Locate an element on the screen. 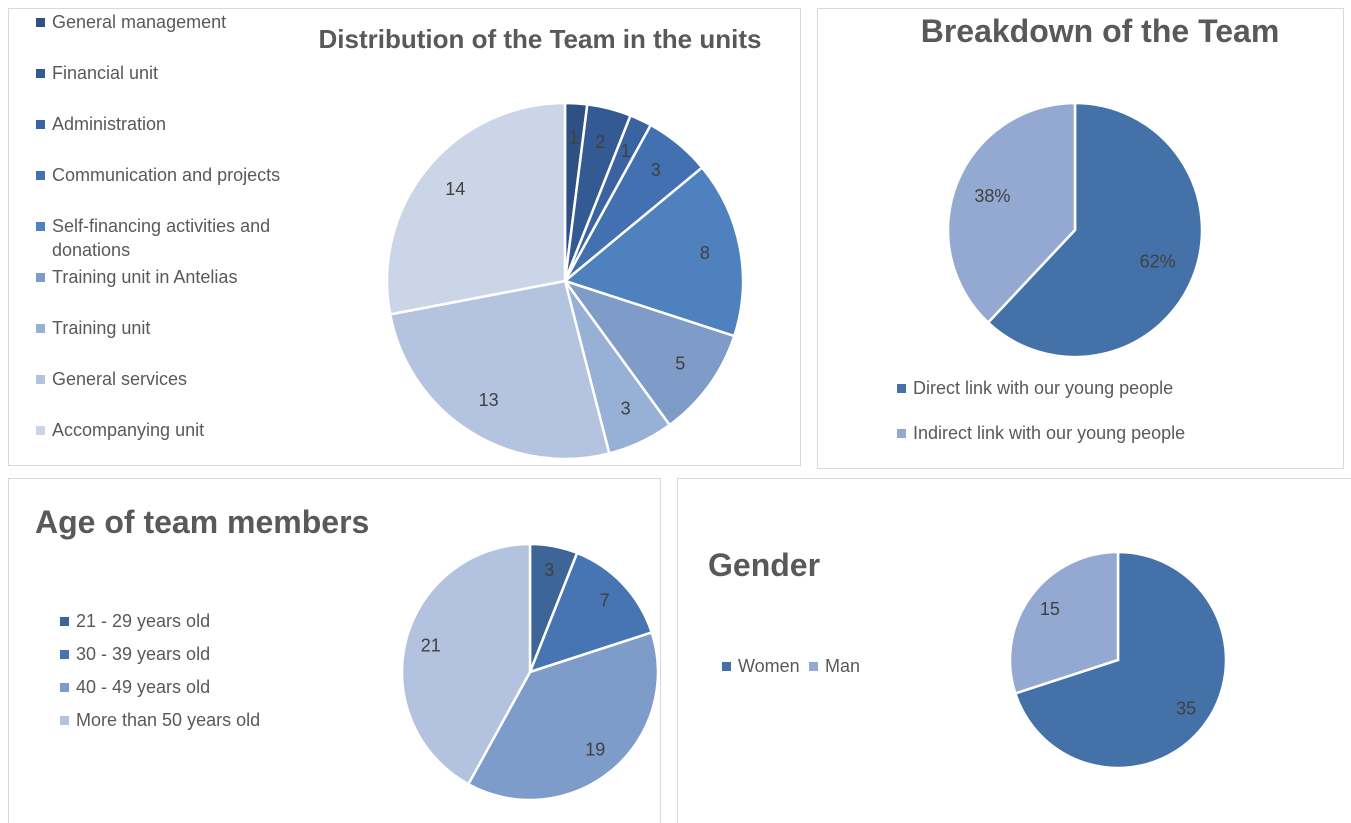 This screenshot has width=1351, height=823. legend-item: Direct link with our young people is located at coordinates (1107, 388).